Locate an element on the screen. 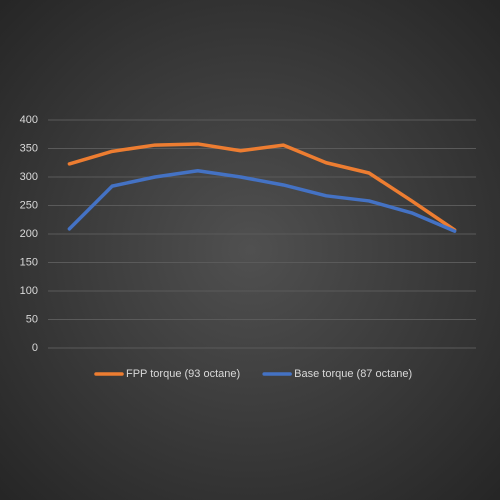 The height and width of the screenshot is (500, 500). legend-label: Base torque (87 octane) is located at coordinates (353, 374).